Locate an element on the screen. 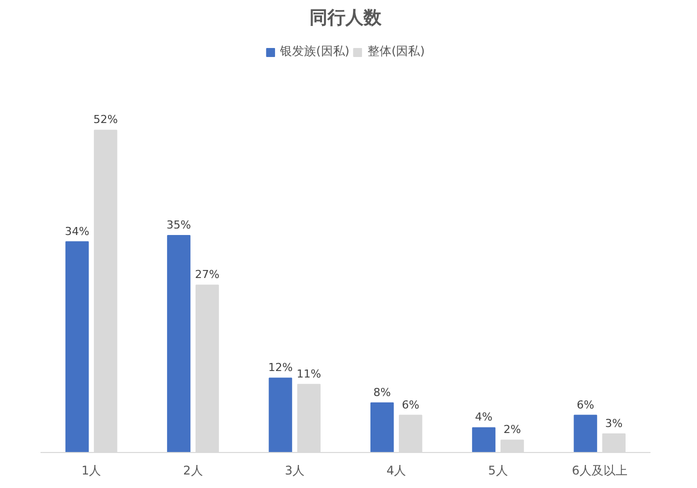 The image size is (697, 488). legend-label: 银发族(因私) is located at coordinates (315, 51).